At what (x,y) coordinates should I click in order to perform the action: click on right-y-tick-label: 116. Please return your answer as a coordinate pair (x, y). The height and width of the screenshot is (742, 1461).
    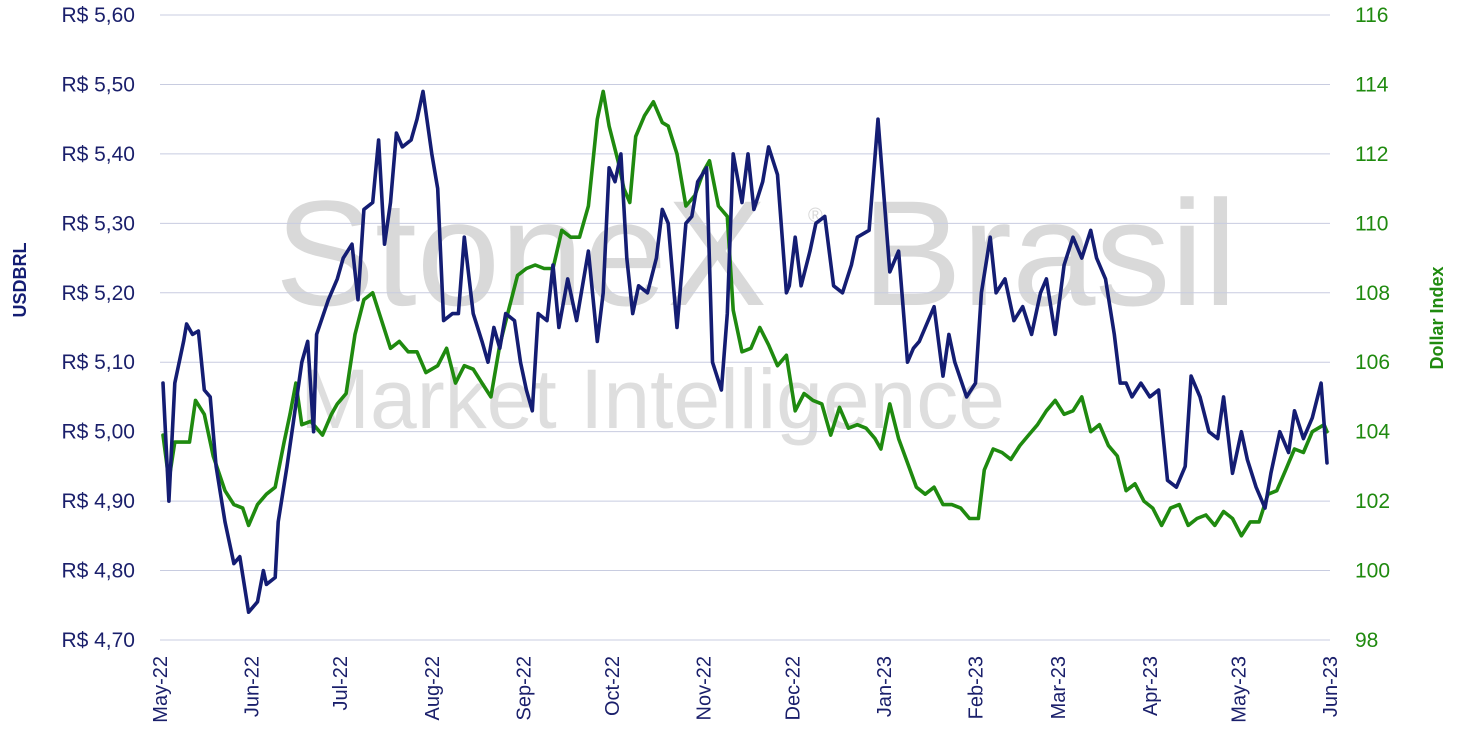
    Looking at the image, I should click on (1371, 15).